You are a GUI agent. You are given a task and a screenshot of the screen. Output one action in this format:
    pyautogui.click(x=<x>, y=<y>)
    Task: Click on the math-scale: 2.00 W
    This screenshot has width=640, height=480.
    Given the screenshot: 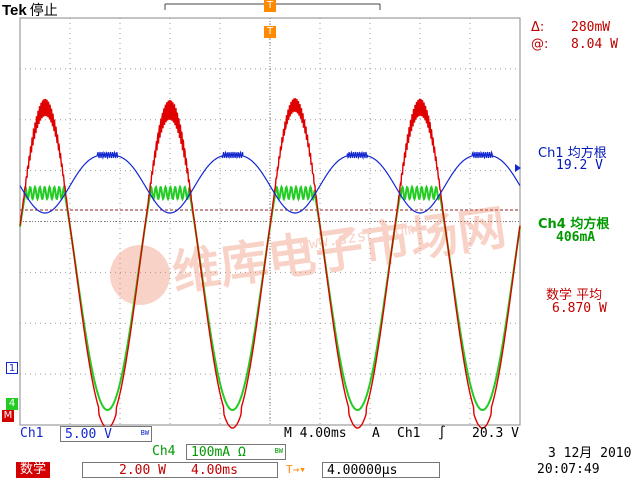 What is the action you would take?
    pyautogui.click(x=142, y=470)
    